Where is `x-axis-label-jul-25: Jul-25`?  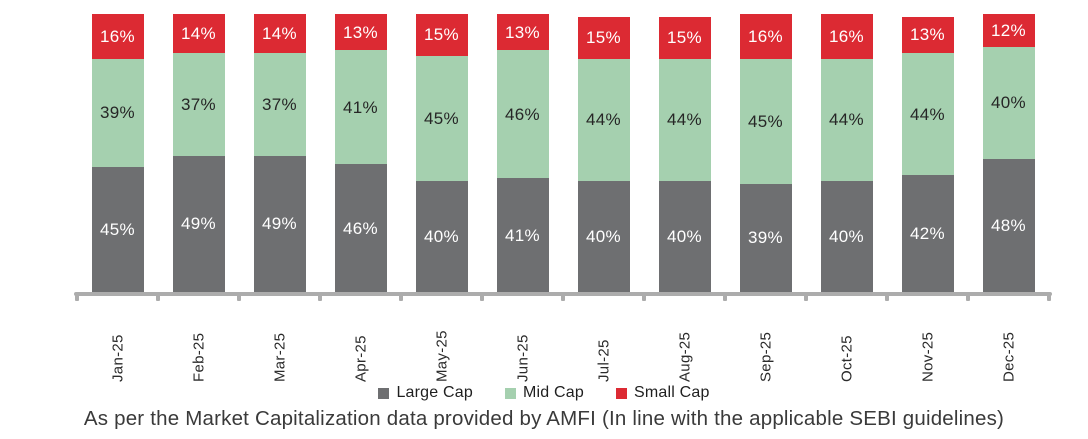
x-axis-label-jul-25: Jul-25 is located at coordinates (603, 360).